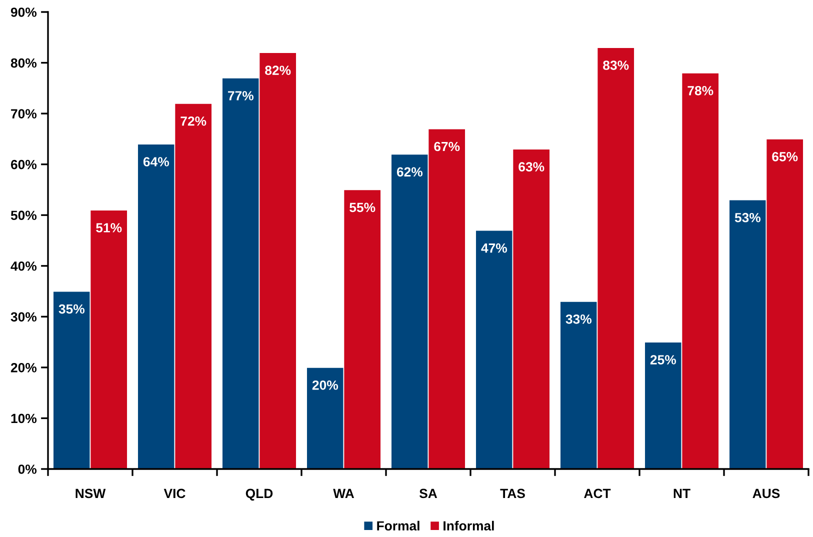 This screenshot has height=537, width=813. What do you see at coordinates (447, 147) in the screenshot?
I see `data-label: 67%` at bounding box center [447, 147].